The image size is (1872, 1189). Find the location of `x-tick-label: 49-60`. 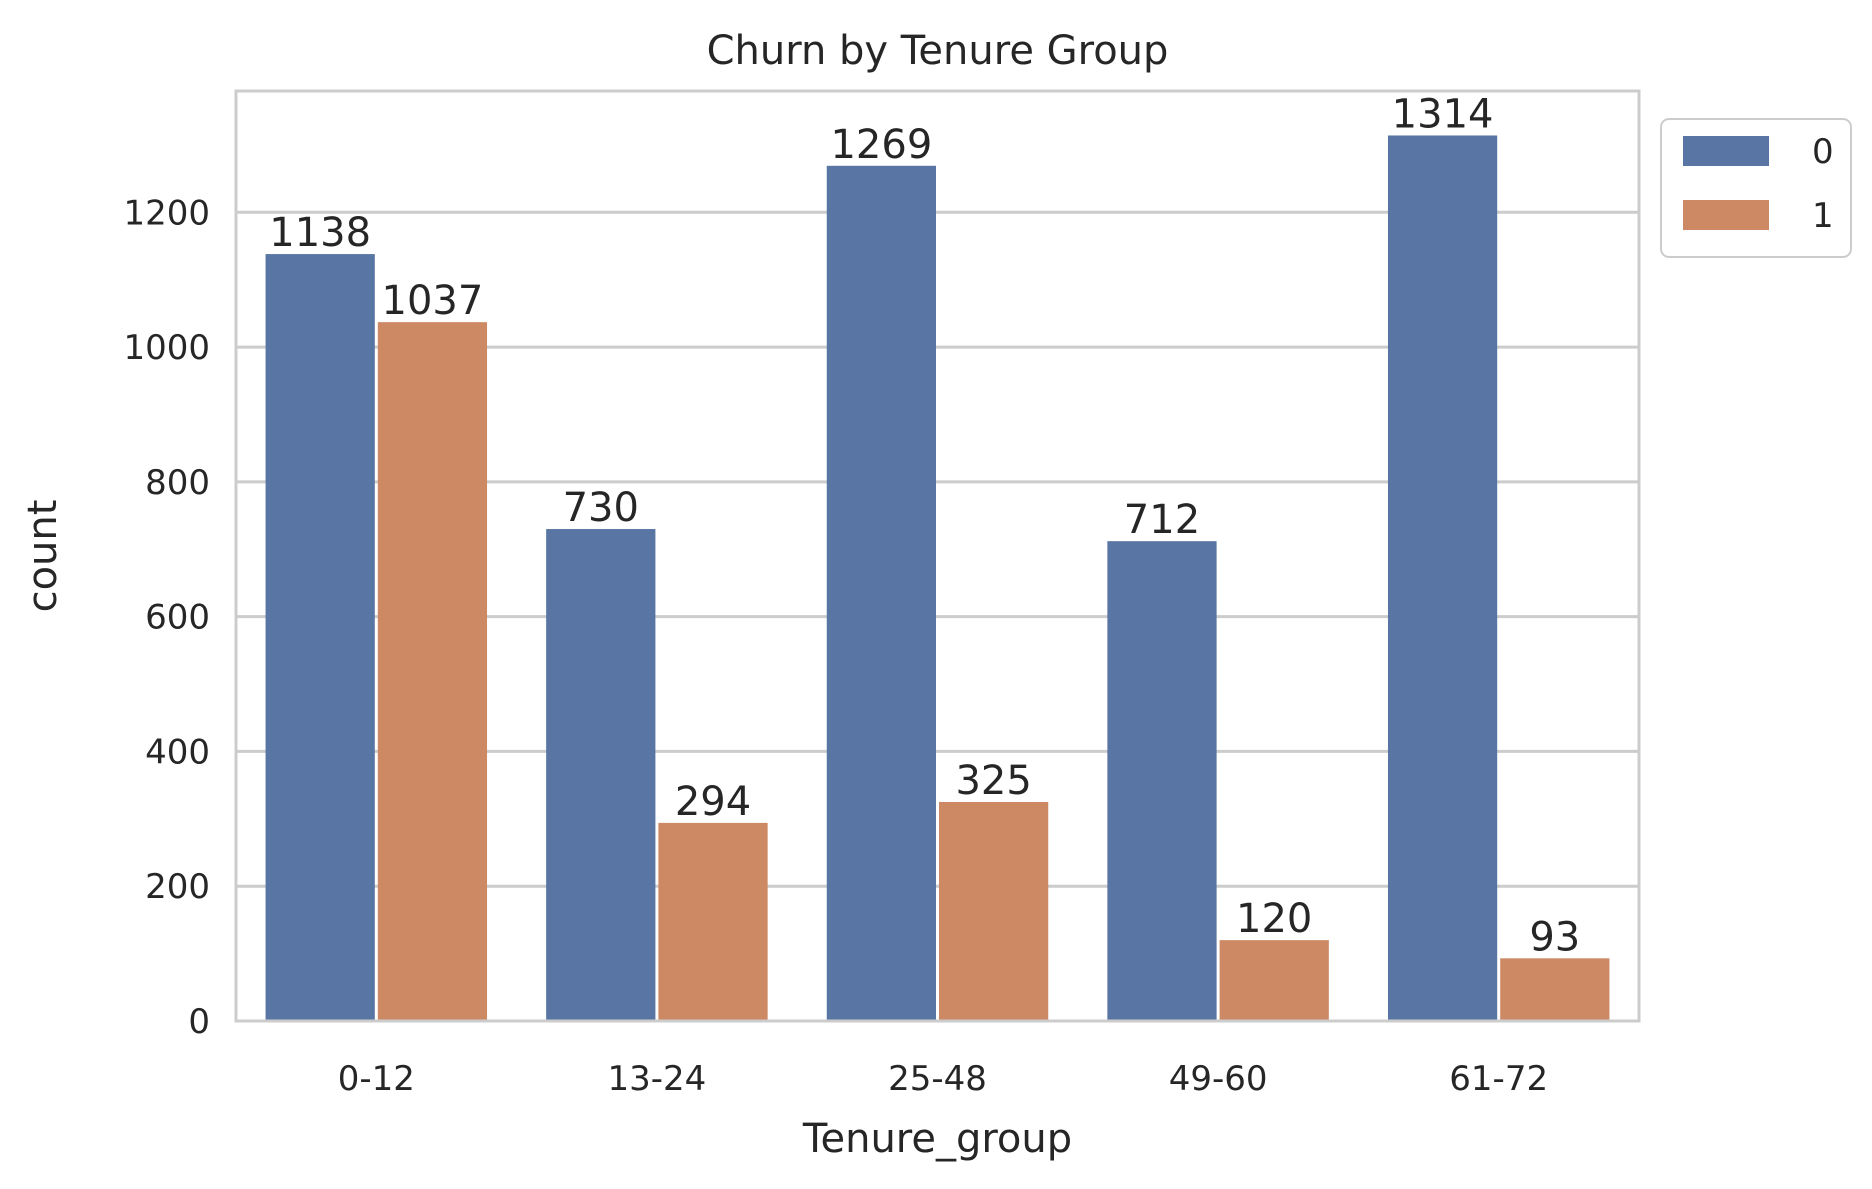

x-tick-label: 49-60 is located at coordinates (1218, 1079).